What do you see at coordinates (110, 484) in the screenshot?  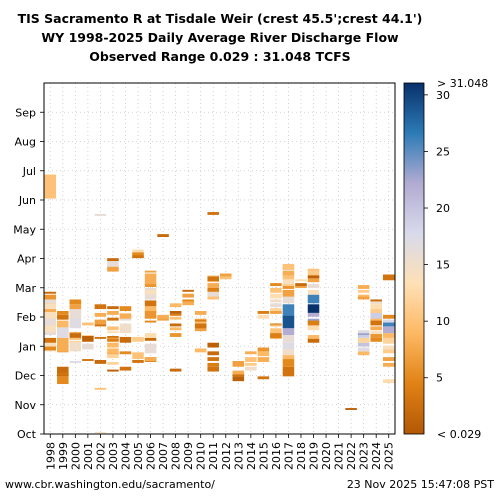 I see `footer-url: www.cbr.washington.edu/sacramento/` at bounding box center [110, 484].